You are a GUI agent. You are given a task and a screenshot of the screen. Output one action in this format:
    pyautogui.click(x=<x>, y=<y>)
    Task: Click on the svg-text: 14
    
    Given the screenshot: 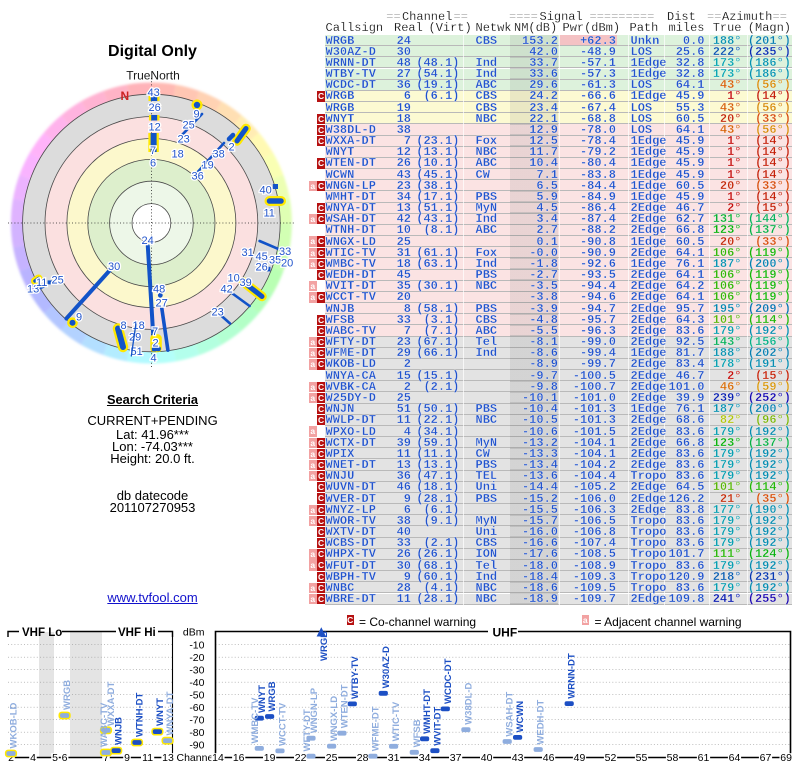 What is the action you would take?
    pyautogui.click(x=218, y=758)
    